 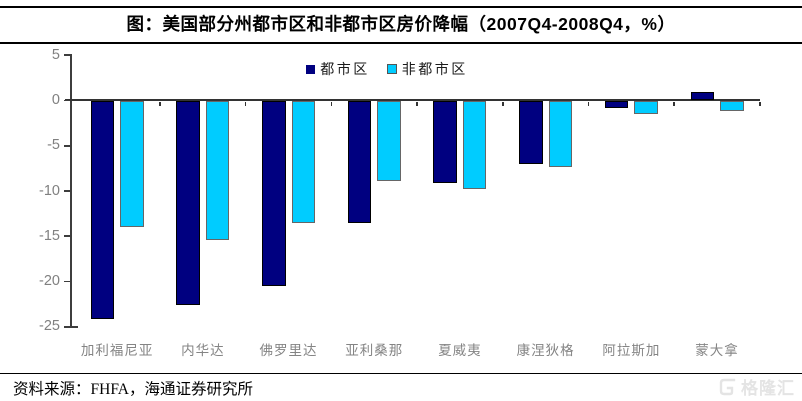 What do you see at coordinates (474, 145) in the screenshot?
I see `bar-nonmetro-夏威夷` at bounding box center [474, 145].